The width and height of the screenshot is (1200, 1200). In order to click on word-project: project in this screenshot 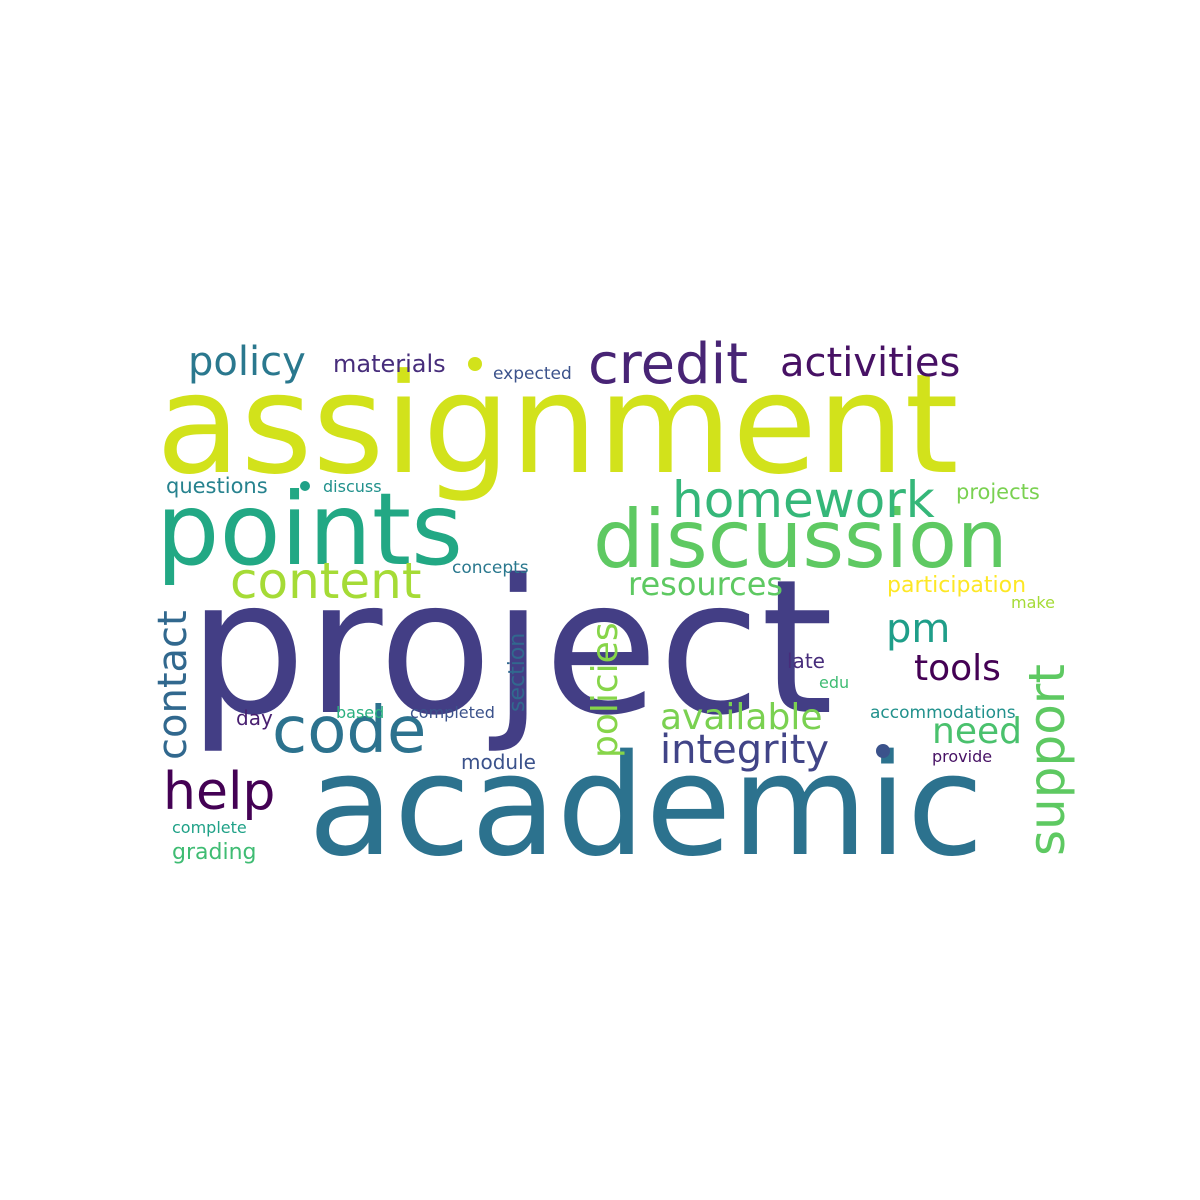, I will do `click(511, 647)`.